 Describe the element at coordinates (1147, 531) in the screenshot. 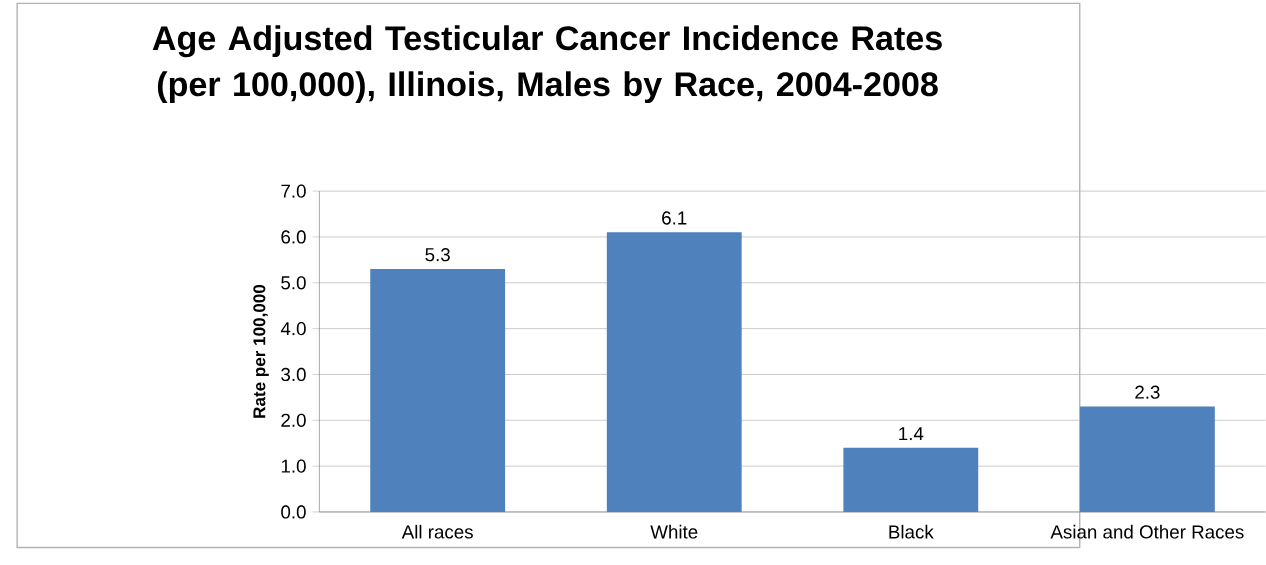

I see `x-tick-label: Asian and Other Races` at that location.